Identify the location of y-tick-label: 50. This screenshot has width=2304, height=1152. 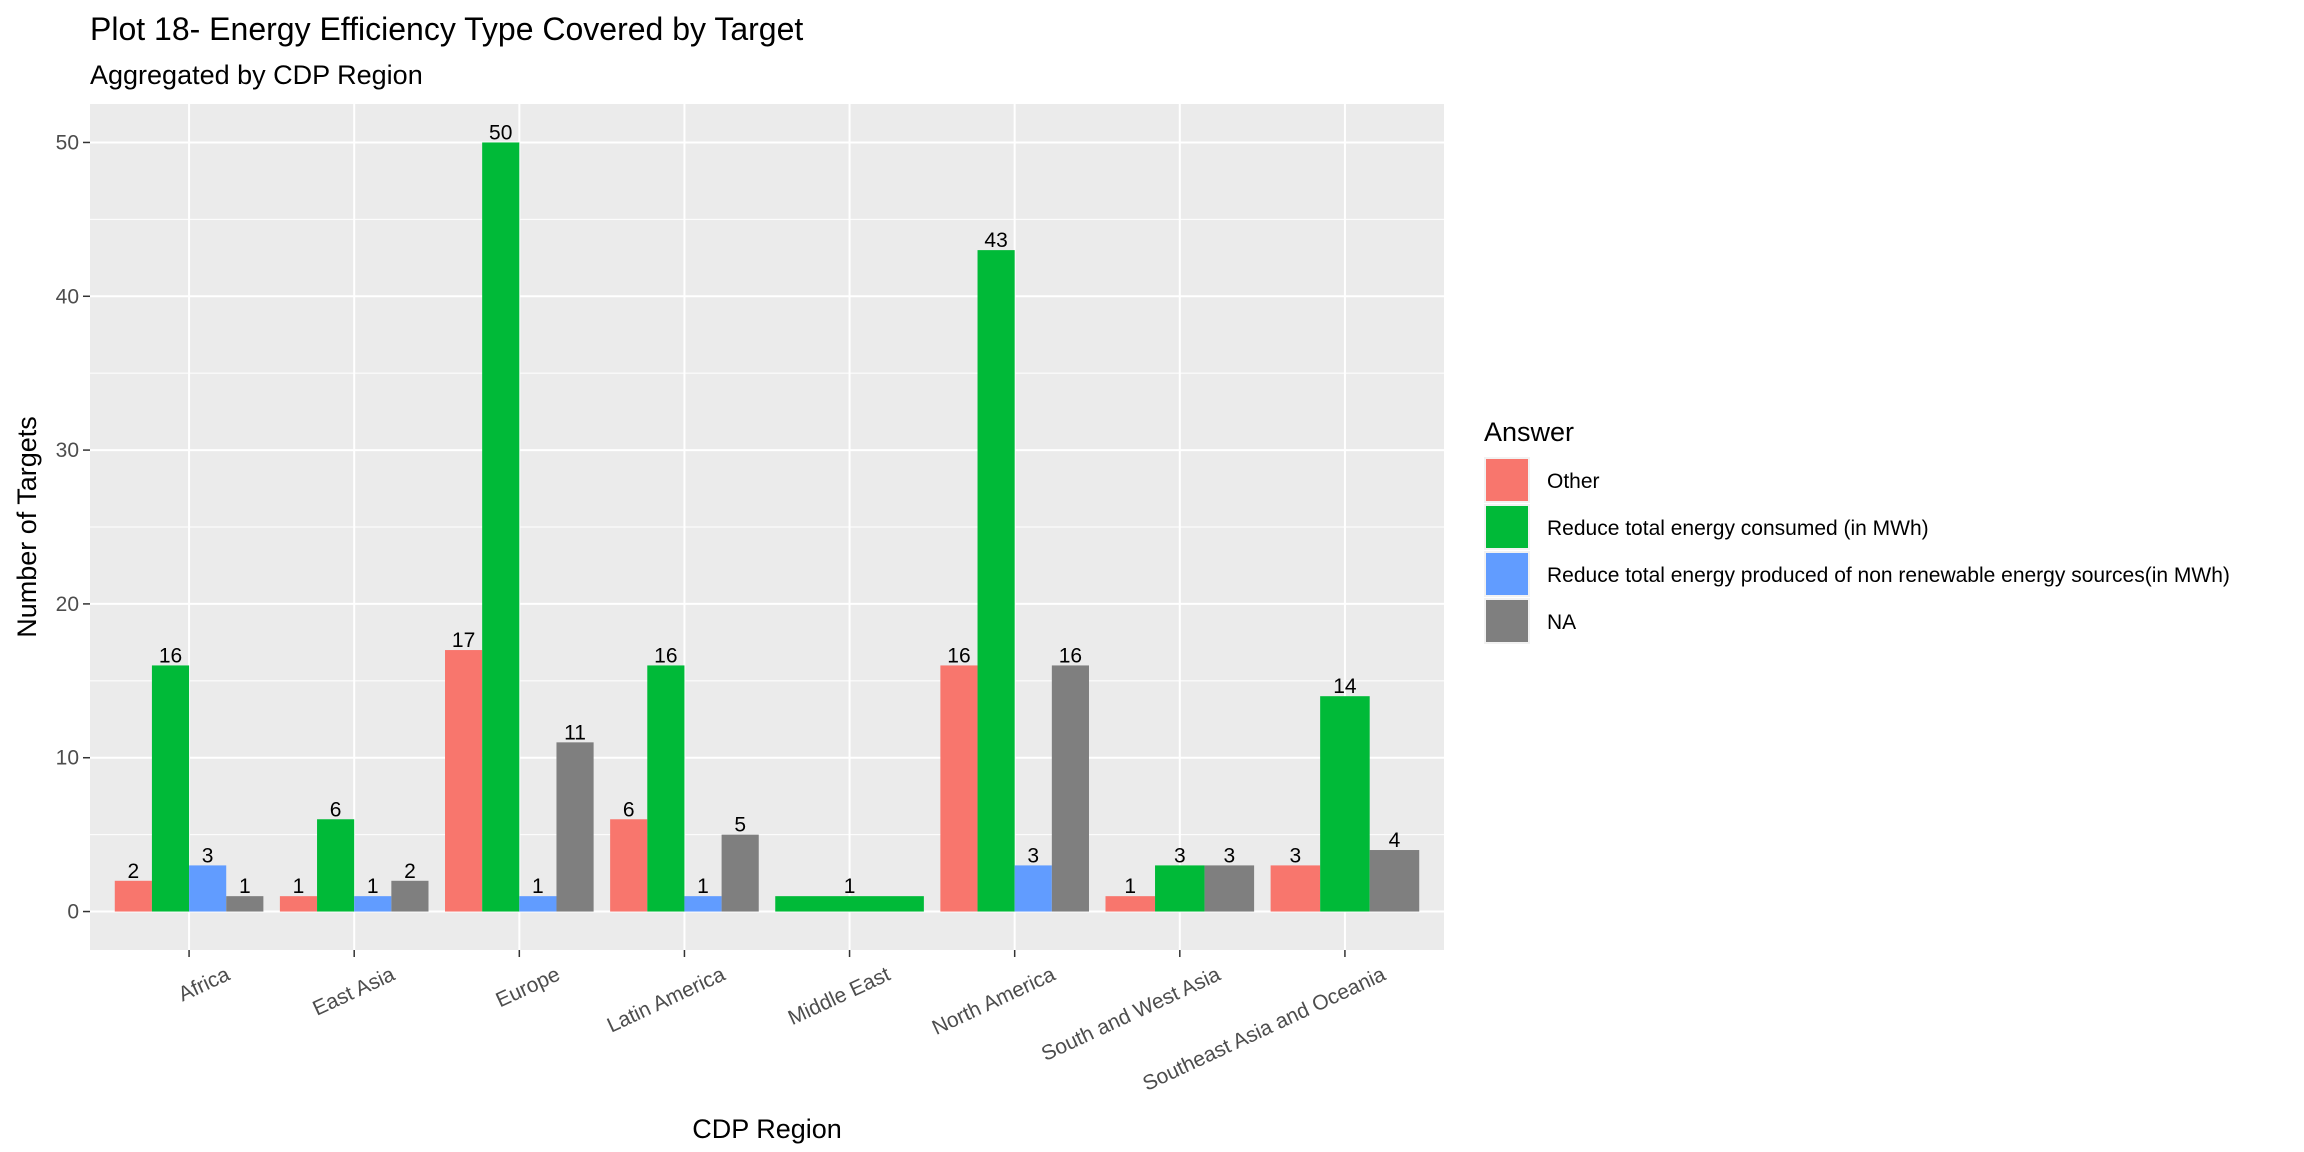
(67, 142).